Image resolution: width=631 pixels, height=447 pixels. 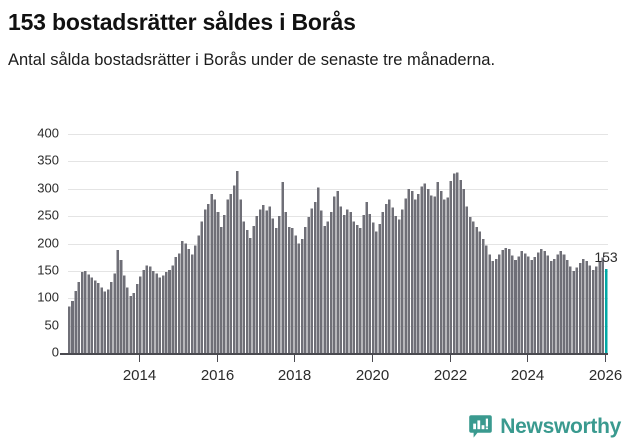 I want to click on y-axis-label: 300, so click(x=48, y=187).